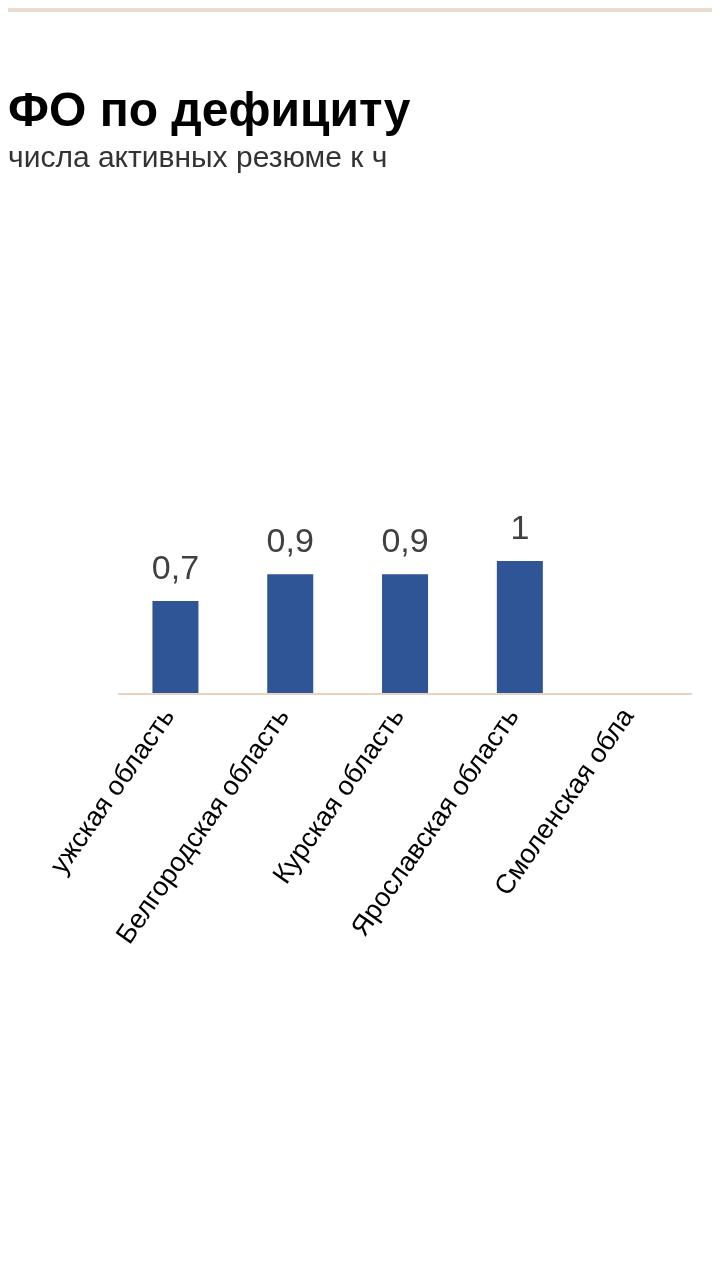 This screenshot has width=720, height=1280. I want to click on chart-title: ФО по дефициту, so click(210, 110).